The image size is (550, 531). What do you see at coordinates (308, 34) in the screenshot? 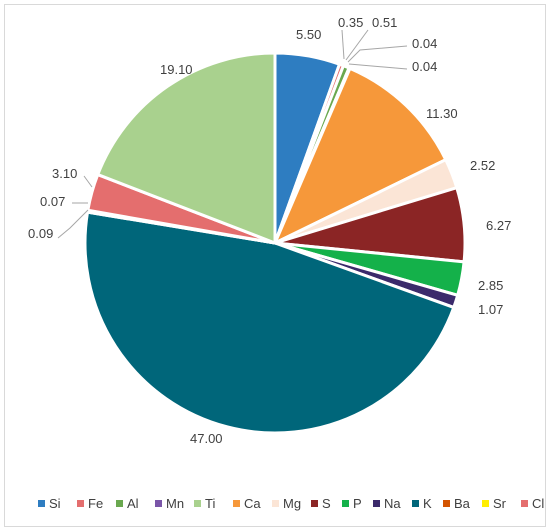
I see `data-label-si: 5.50` at bounding box center [308, 34].